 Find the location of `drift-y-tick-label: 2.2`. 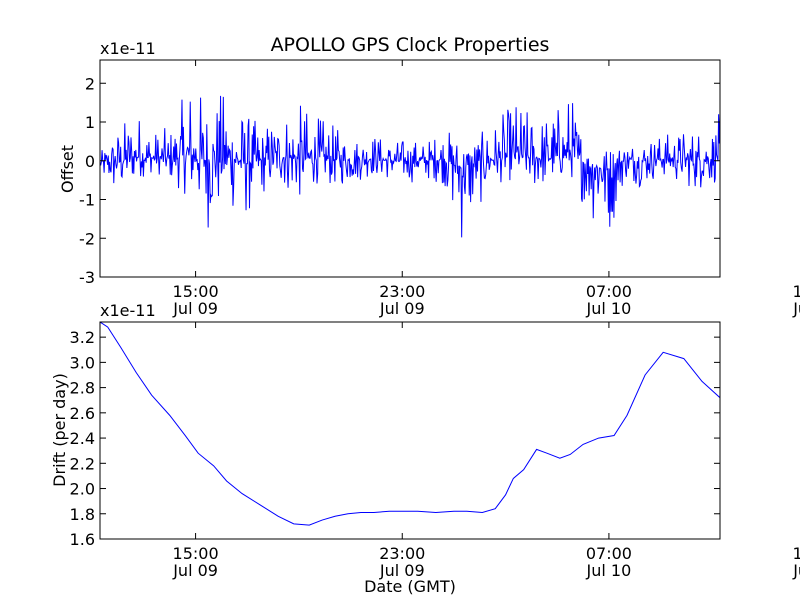

drift-y-tick-label: 2.2 is located at coordinates (82, 463).